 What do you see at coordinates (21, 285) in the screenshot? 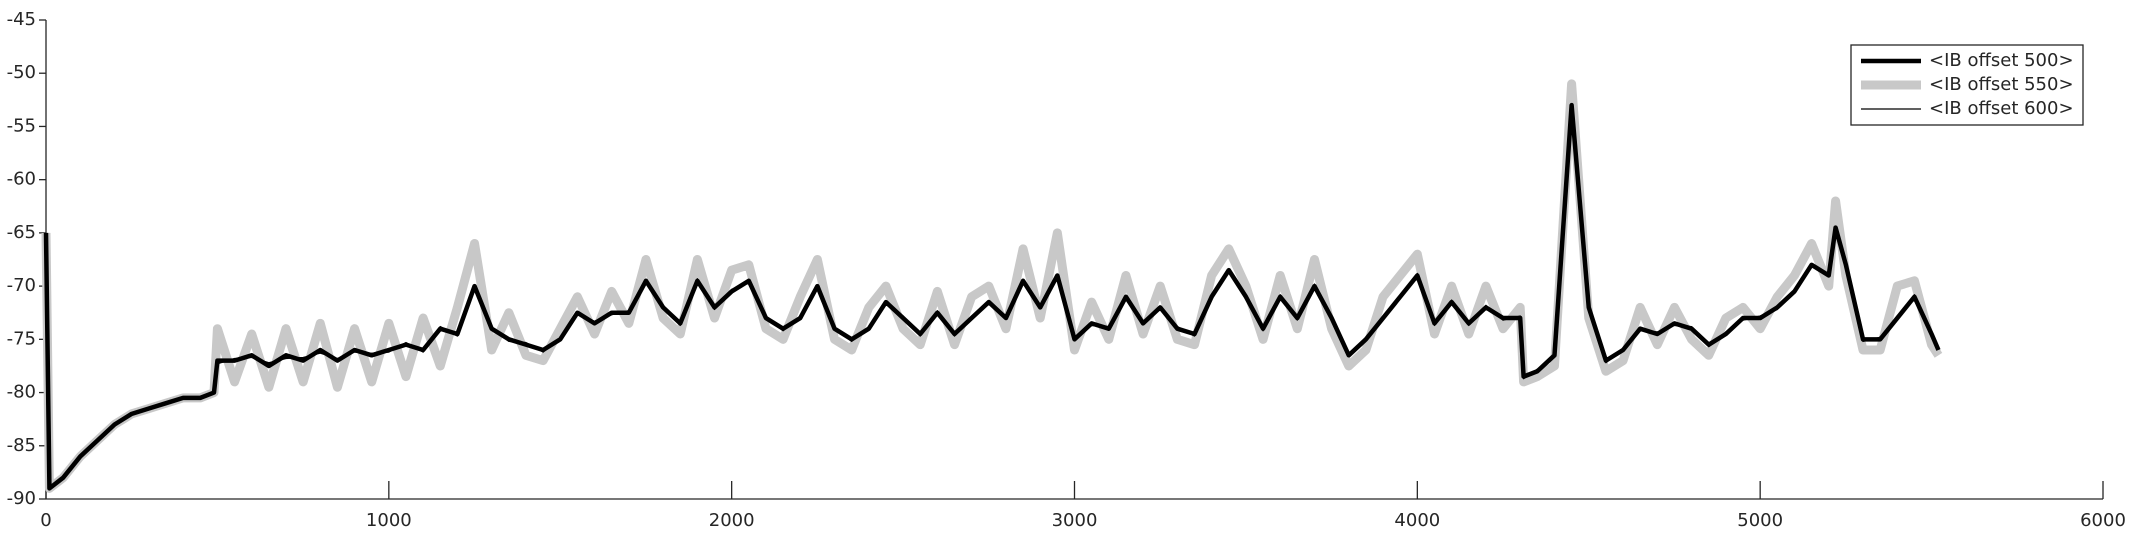
I see `y-tick-label: -70` at bounding box center [21, 285].